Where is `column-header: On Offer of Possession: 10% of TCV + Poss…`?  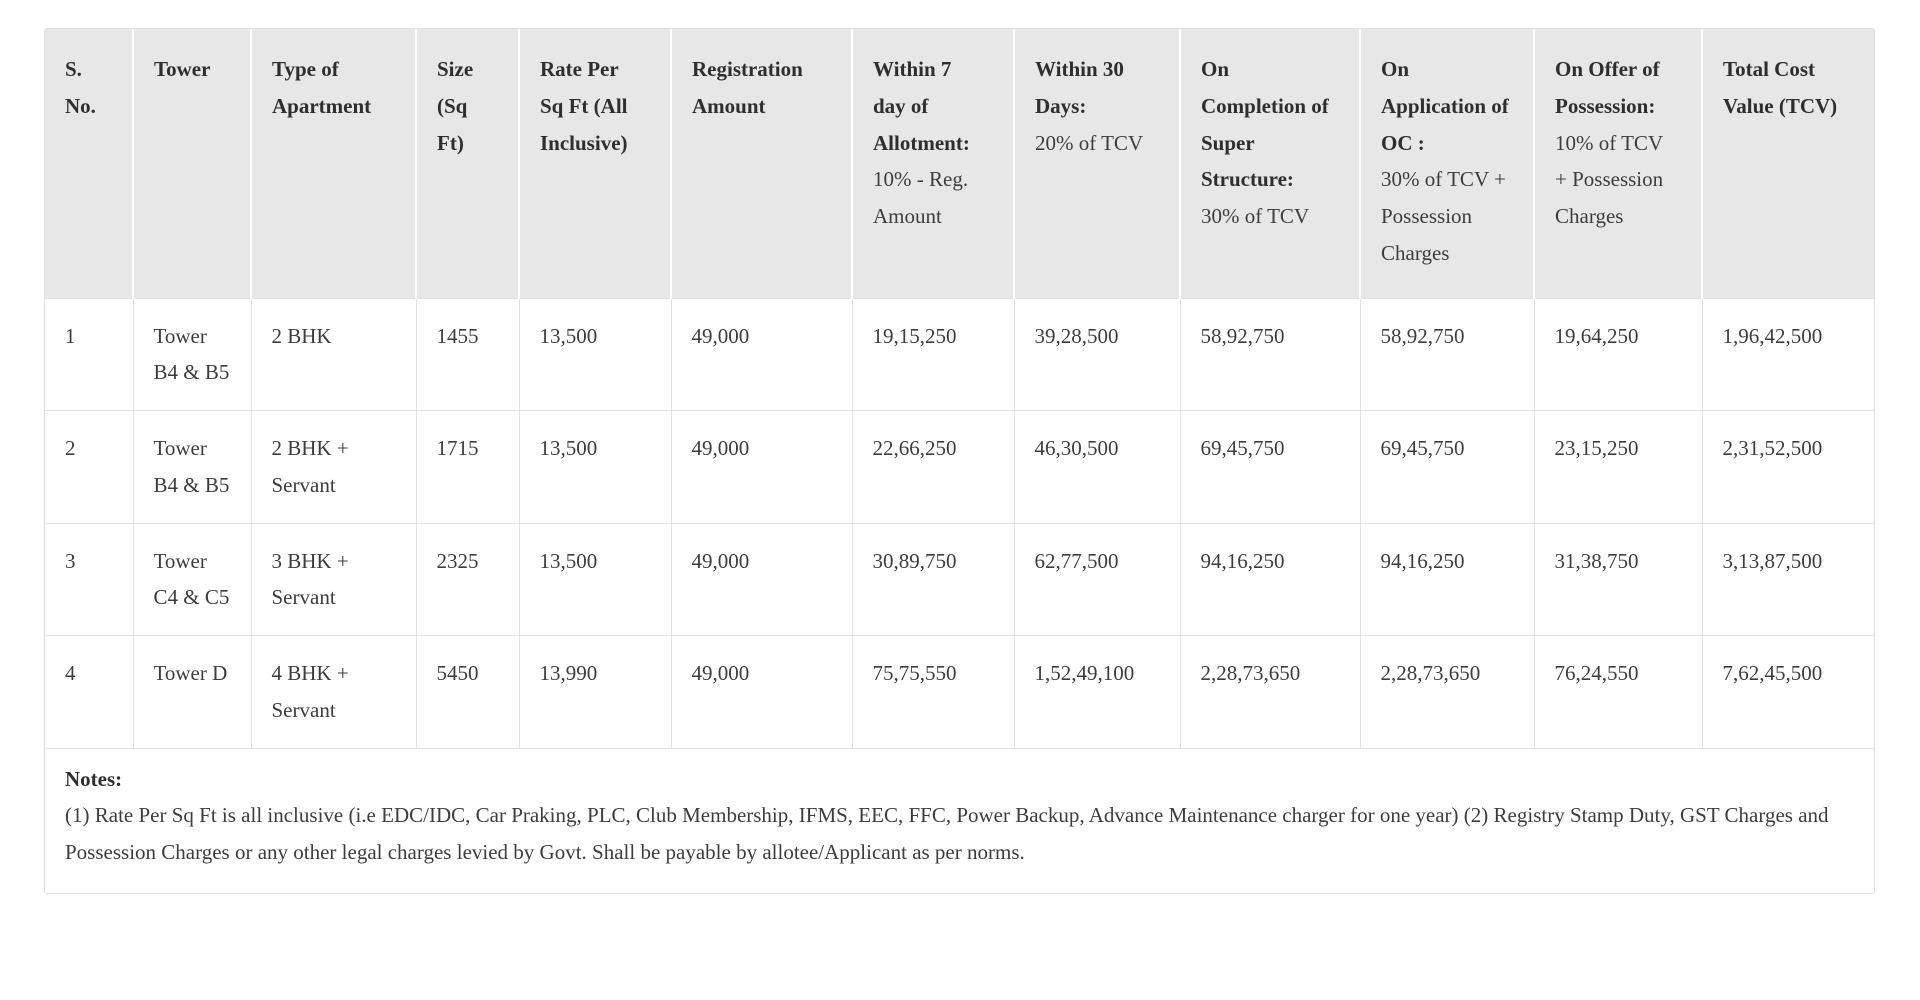 column-header: On Offer of Possession: 10% of TCV + Poss… is located at coordinates (1617, 163).